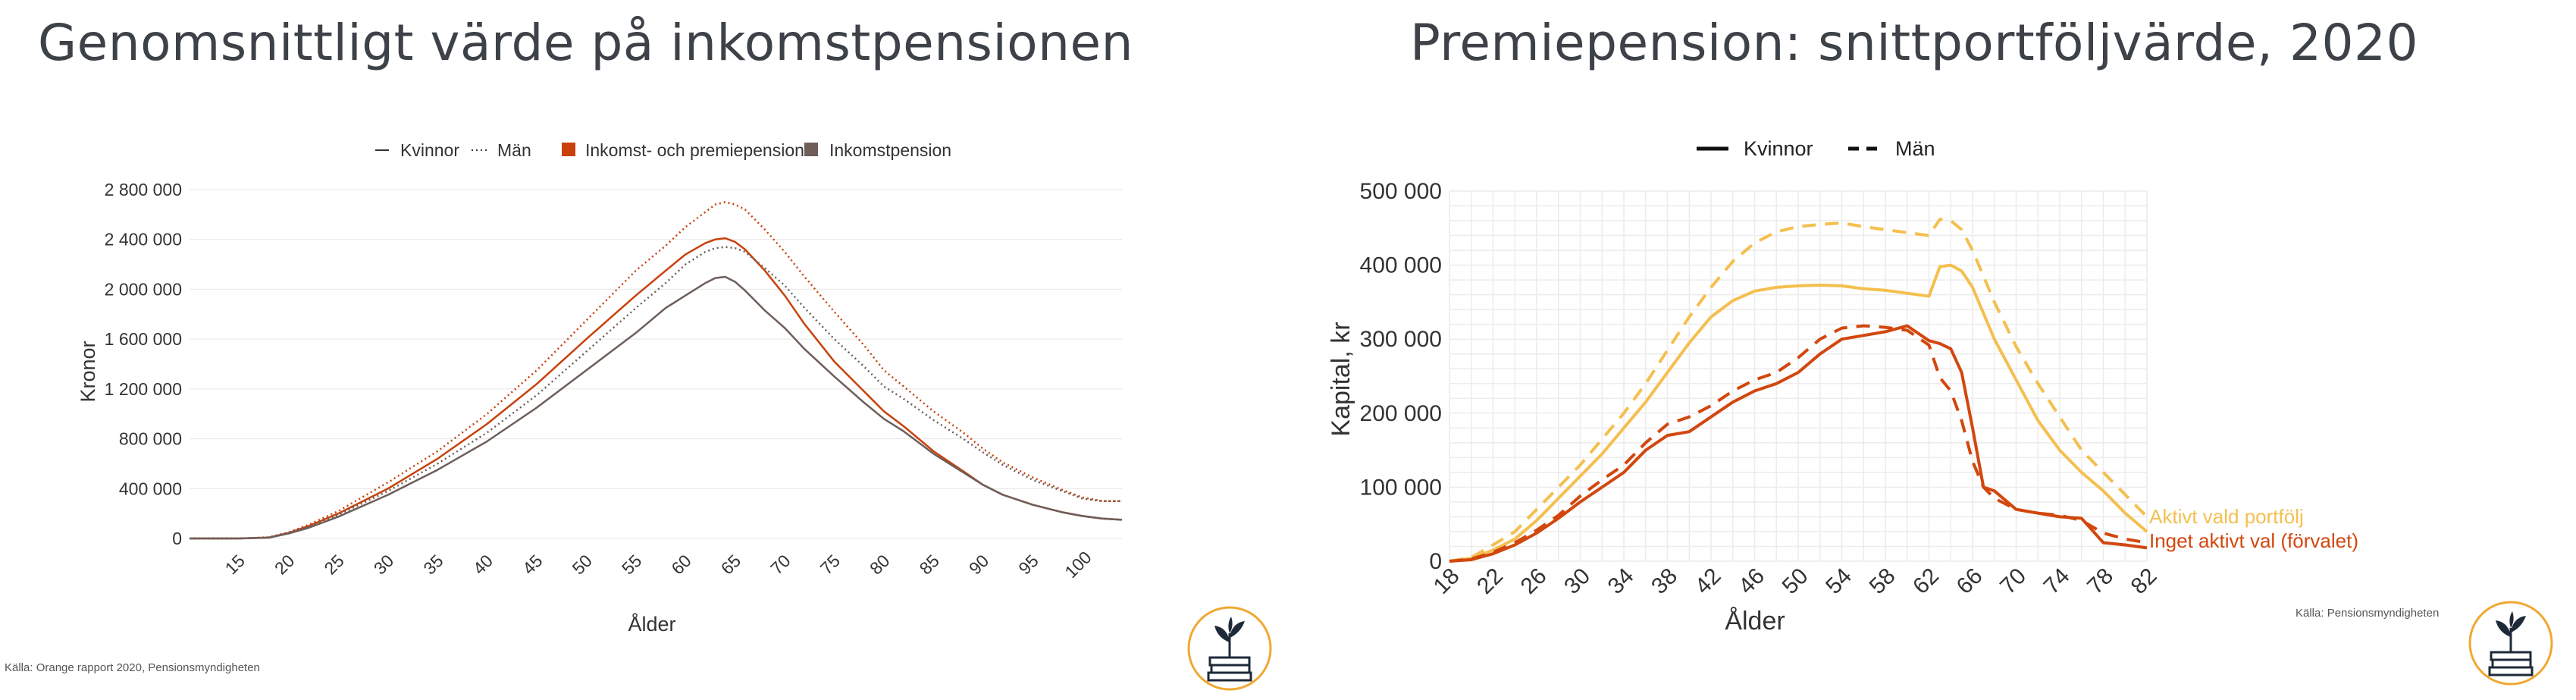 This screenshot has height=700, width=2576. What do you see at coordinates (1839, 581) in the screenshot?
I see `x-tick-label: 54` at bounding box center [1839, 581].